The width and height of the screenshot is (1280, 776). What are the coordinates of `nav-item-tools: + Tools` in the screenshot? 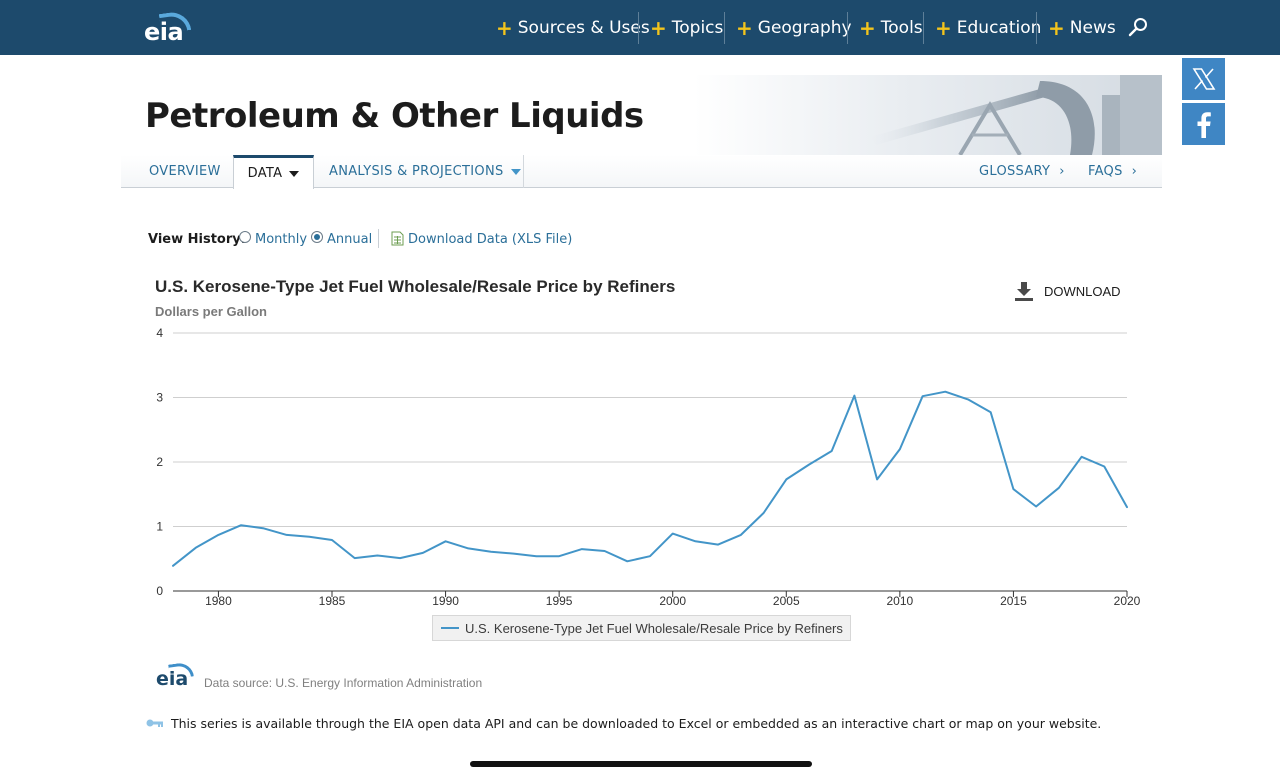 It's located at (891, 27).